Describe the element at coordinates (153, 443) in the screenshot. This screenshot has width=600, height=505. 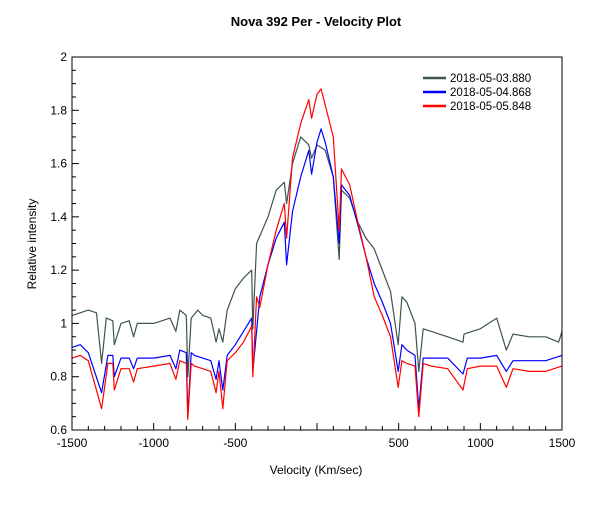
I see `x-tick-label: -1000` at that location.